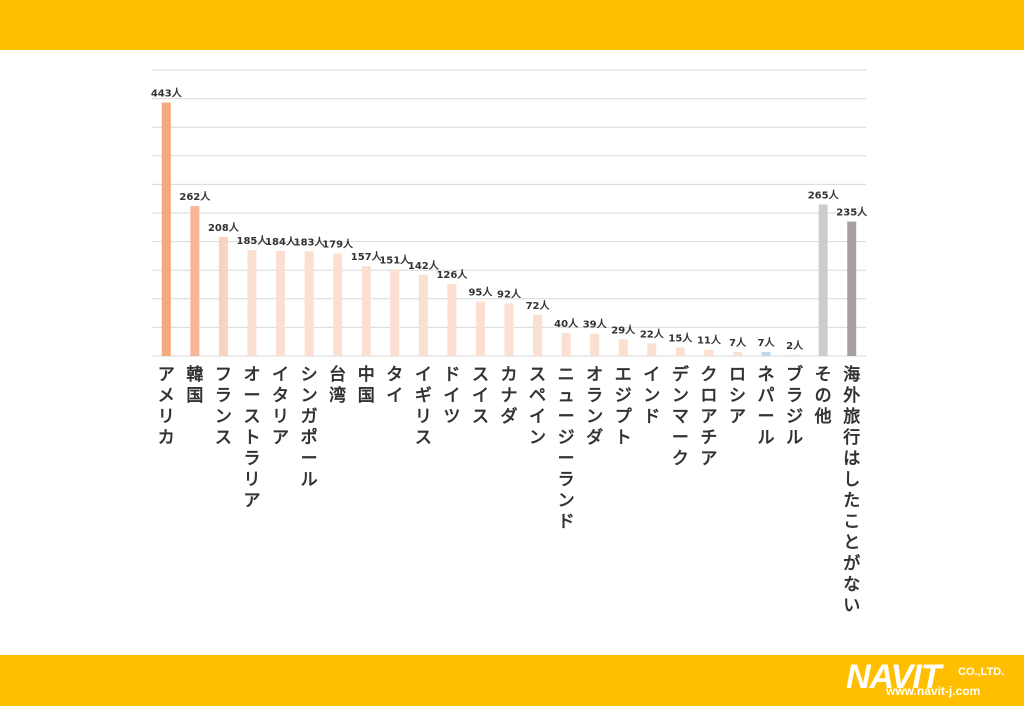 This screenshot has width=1024, height=706. Describe the element at coordinates (795, 345) in the screenshot. I see `data-label: 2人` at that location.